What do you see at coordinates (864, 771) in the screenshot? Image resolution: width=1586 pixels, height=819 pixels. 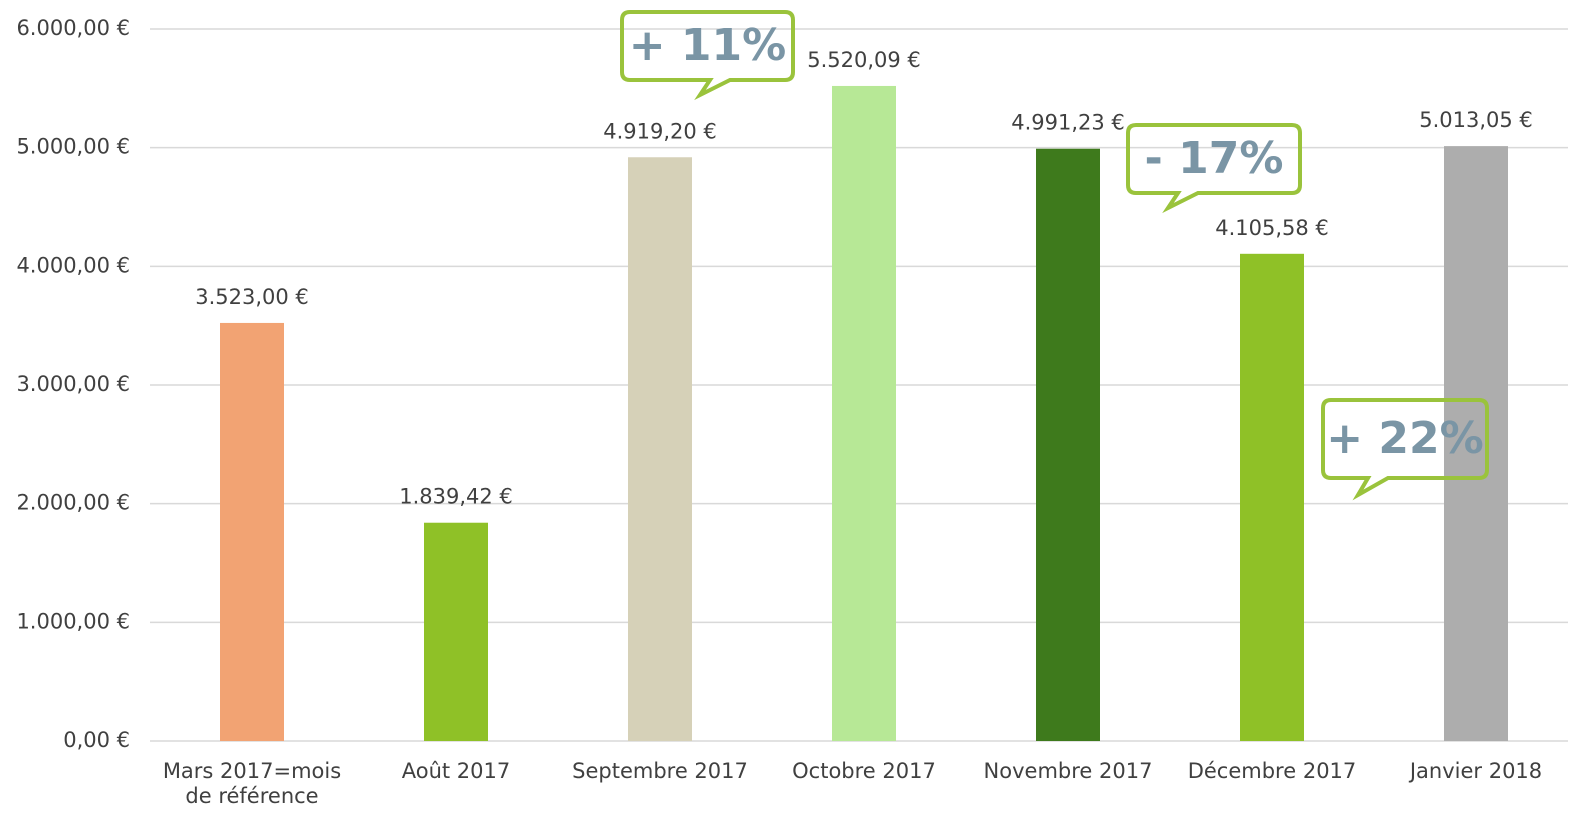 I see `x-tick-label: Octobre 2017` at bounding box center [864, 771].